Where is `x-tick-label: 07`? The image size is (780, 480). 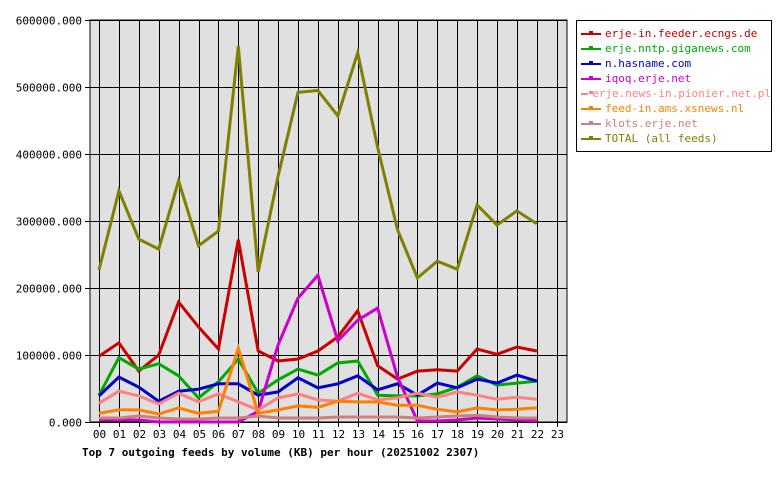 x-tick-label: 07 is located at coordinates (238, 434).